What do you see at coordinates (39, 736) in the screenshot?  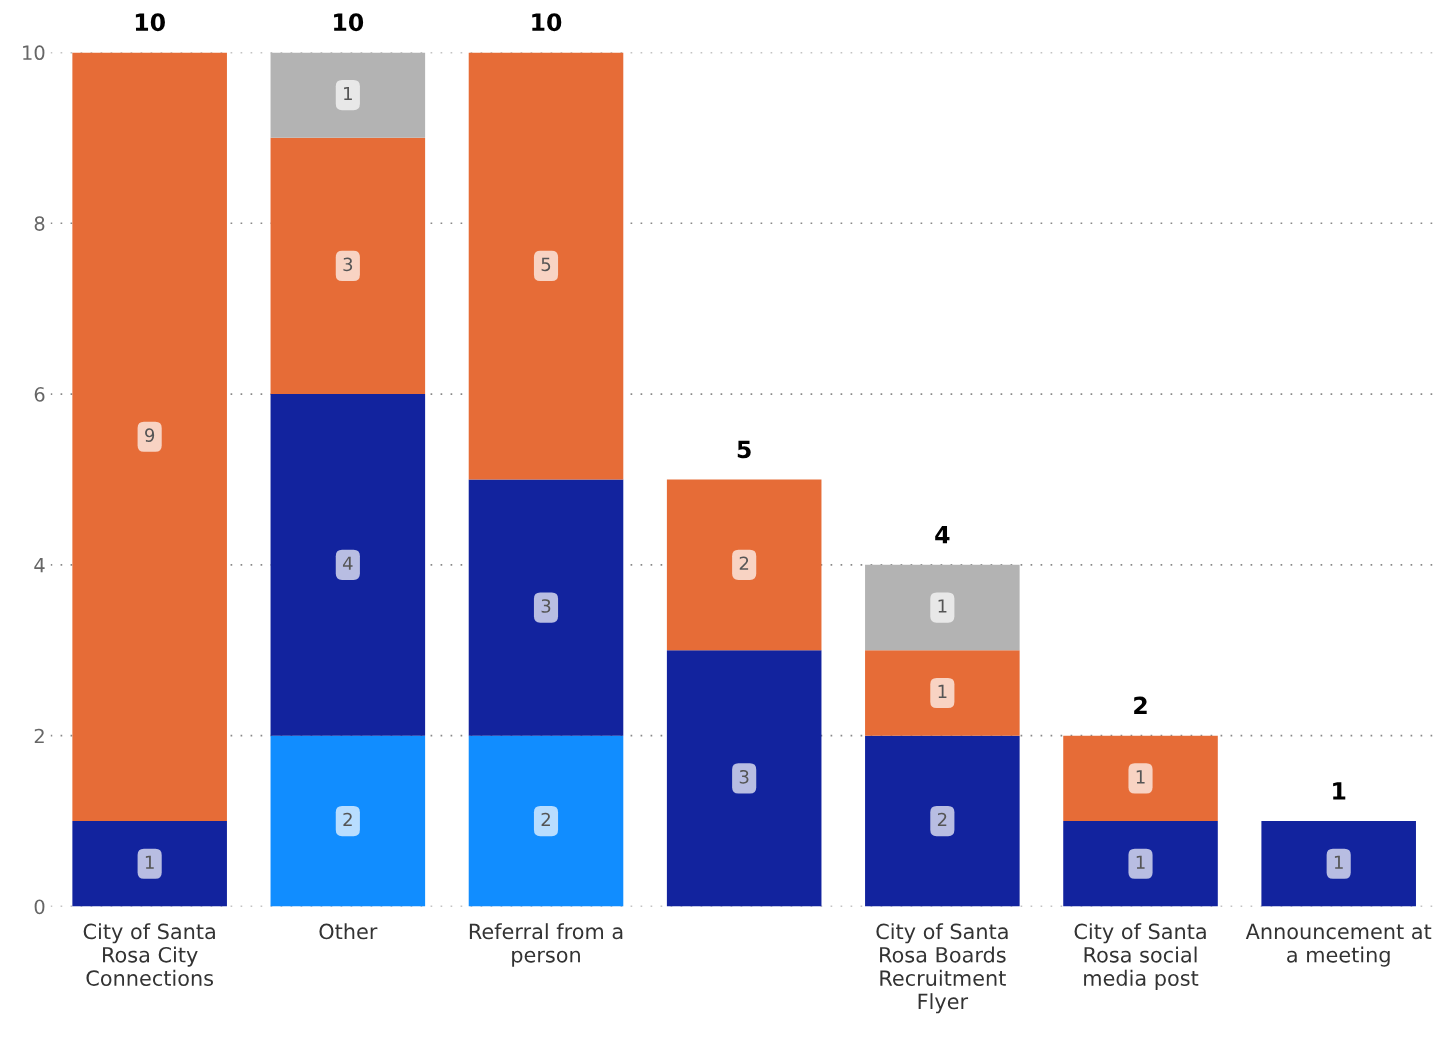 I see `y-tick-label: 2` at bounding box center [39, 736].